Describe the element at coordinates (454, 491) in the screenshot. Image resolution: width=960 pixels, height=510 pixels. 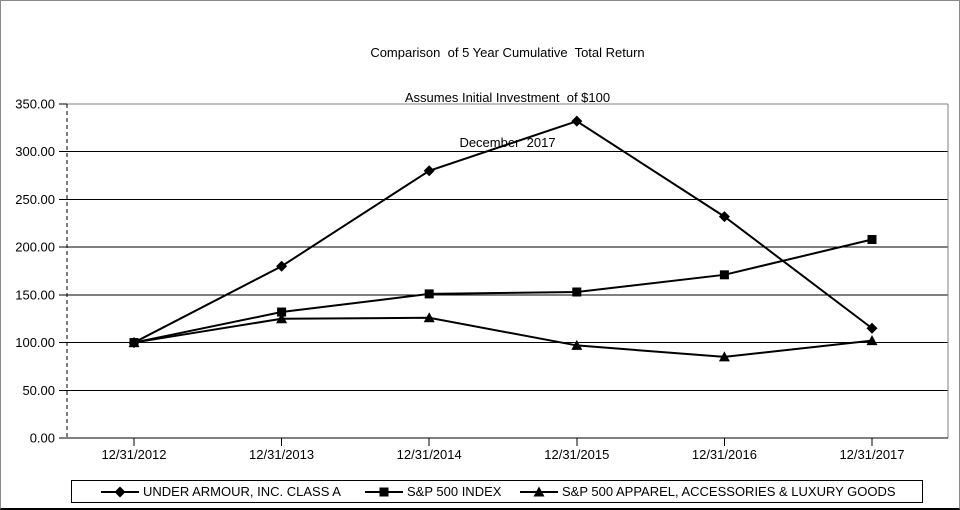
I see `legend-label-sp500: S&P 500 INDEX` at that location.